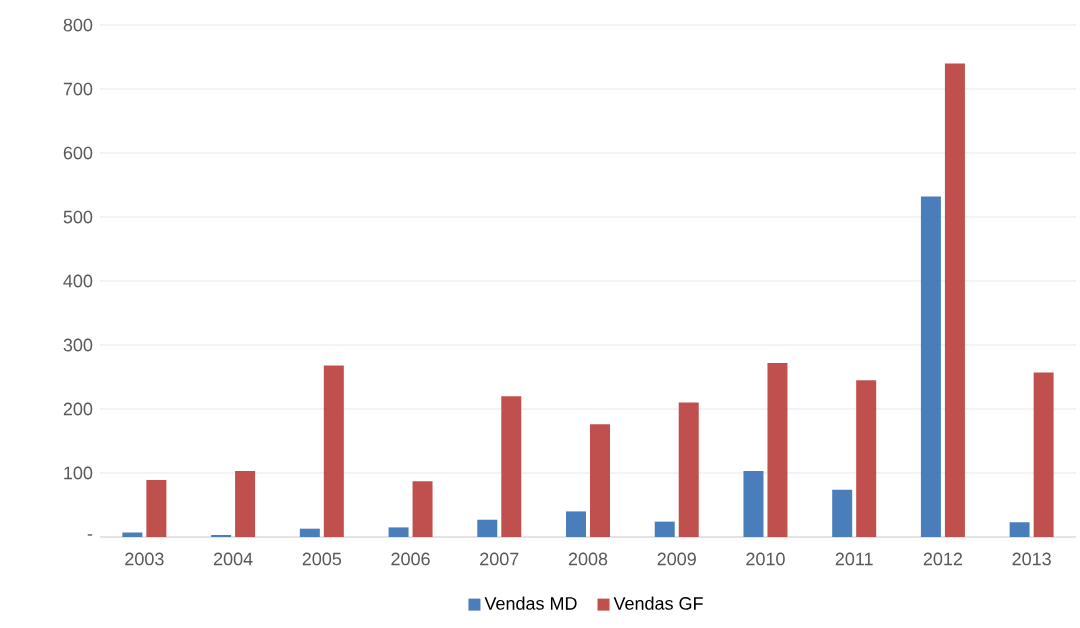 This screenshot has height=628, width=1080. Describe the element at coordinates (78, 153) in the screenshot. I see `y-tick-label: 600` at that location.